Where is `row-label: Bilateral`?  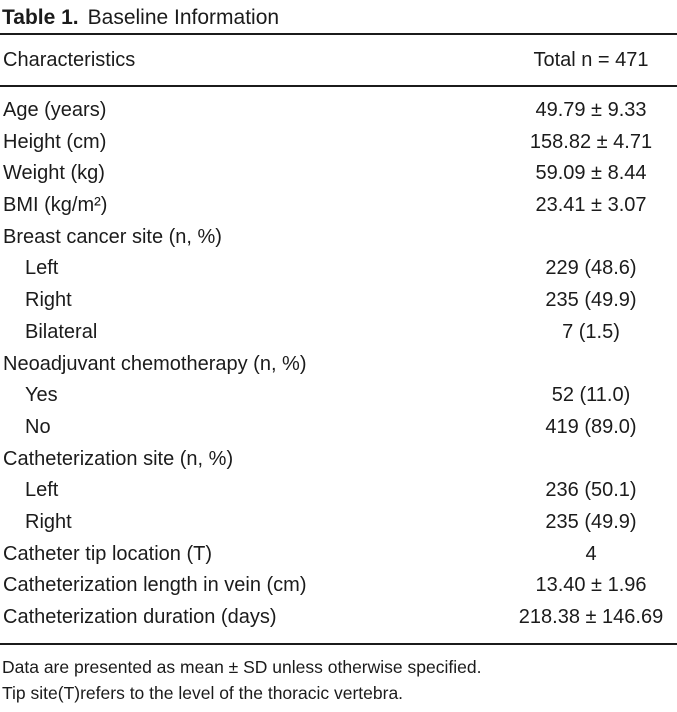 row-label: Bilateral is located at coordinates (61, 331).